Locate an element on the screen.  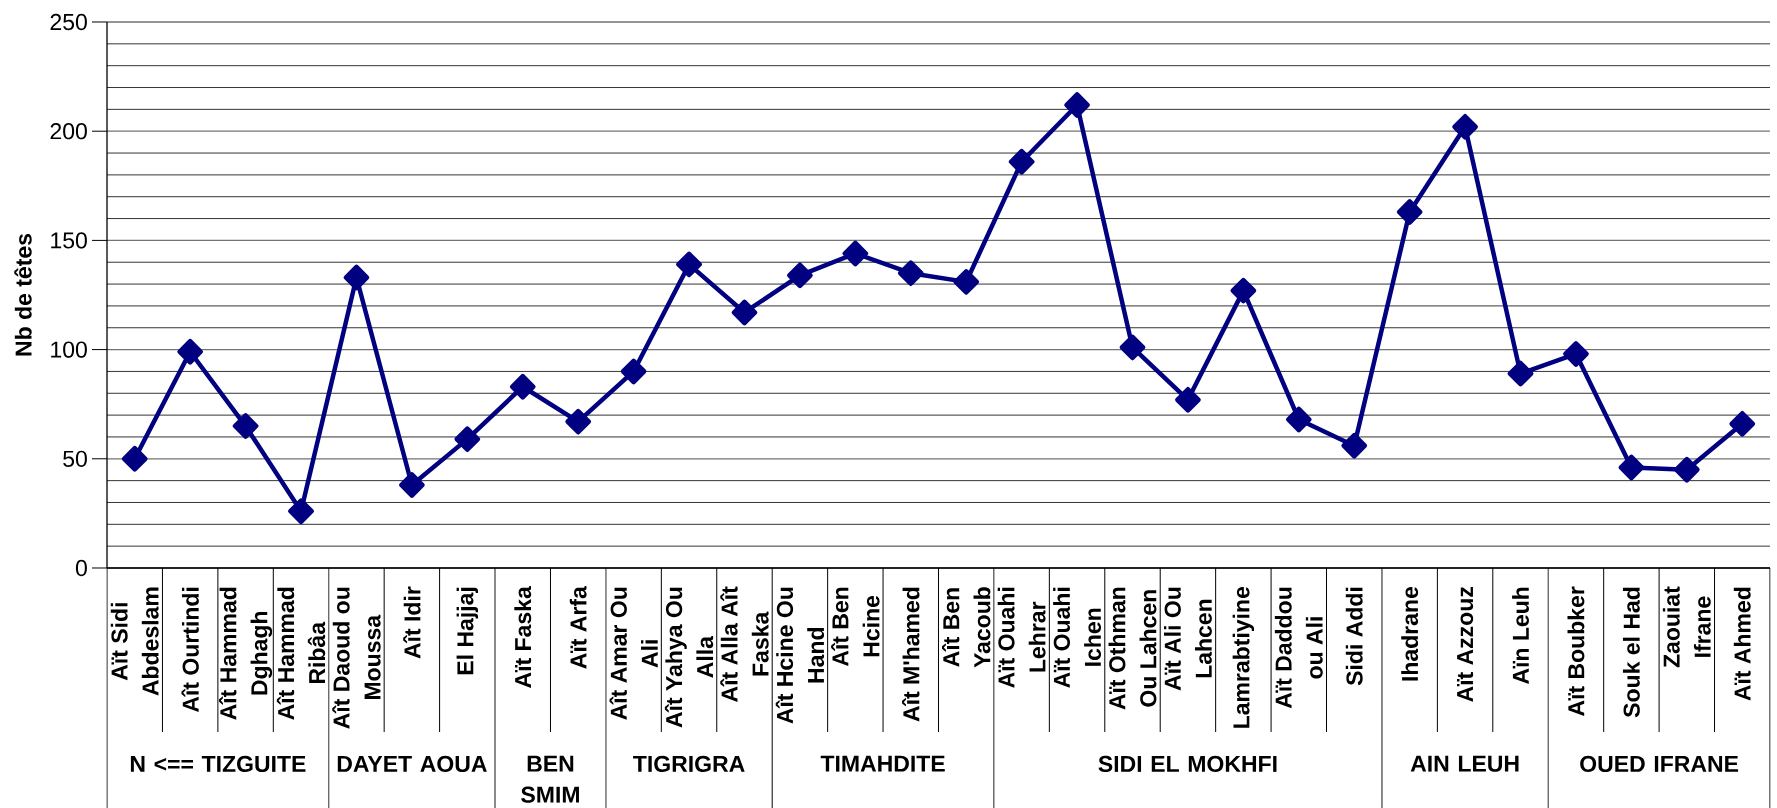
x-tick-label: Aît Ben Yacoub is located at coordinates (966, 627).